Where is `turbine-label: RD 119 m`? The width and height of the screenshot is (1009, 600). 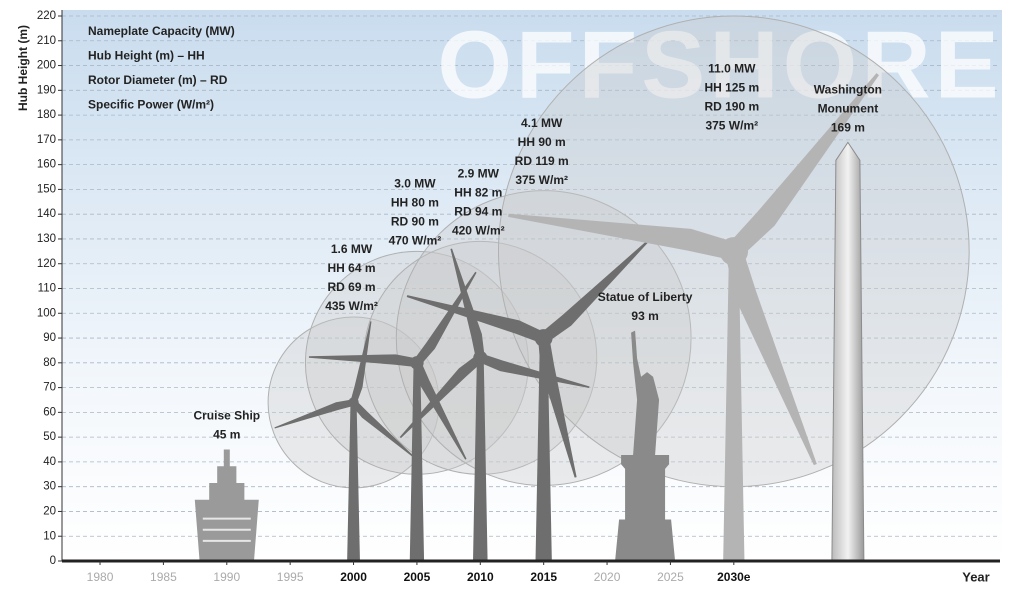
turbine-label: RD 119 m is located at coordinates (542, 161).